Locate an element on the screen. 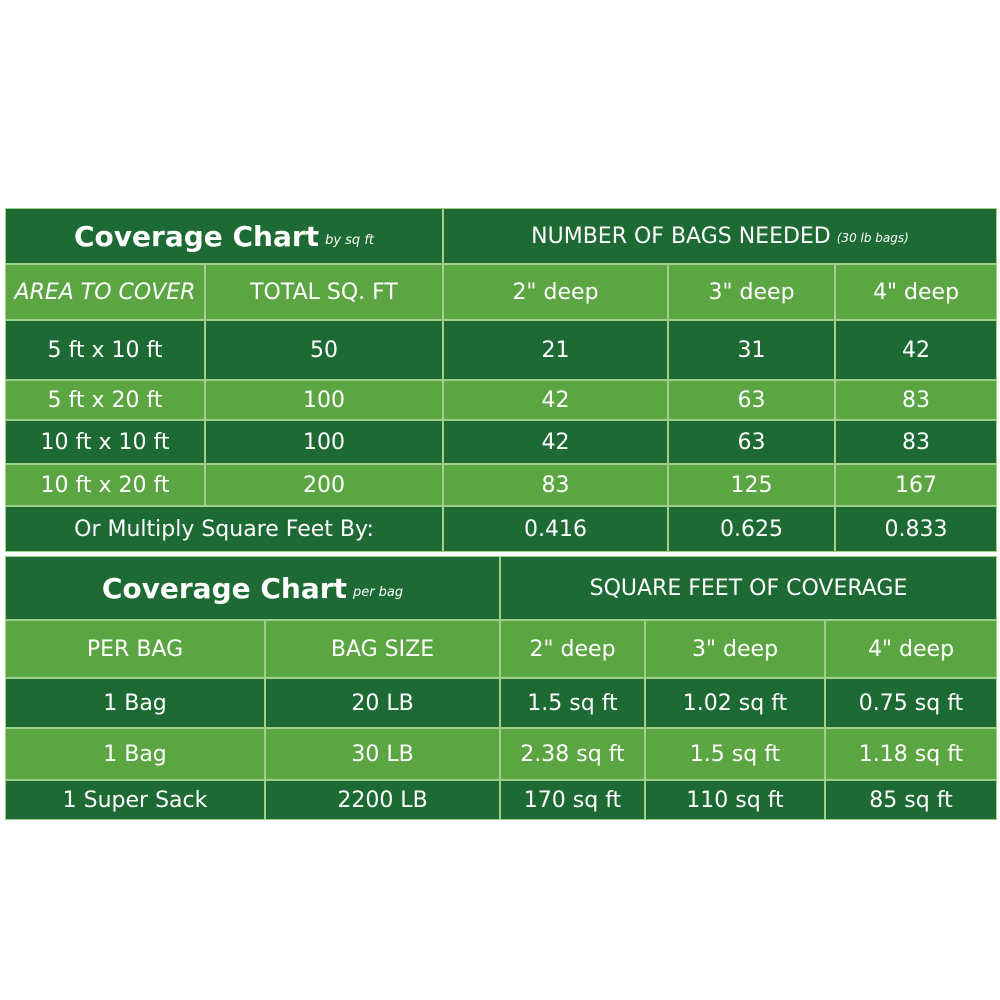 This screenshot has width=1000, height=1000. table-cell: 110 sq ft is located at coordinates (735, 800).